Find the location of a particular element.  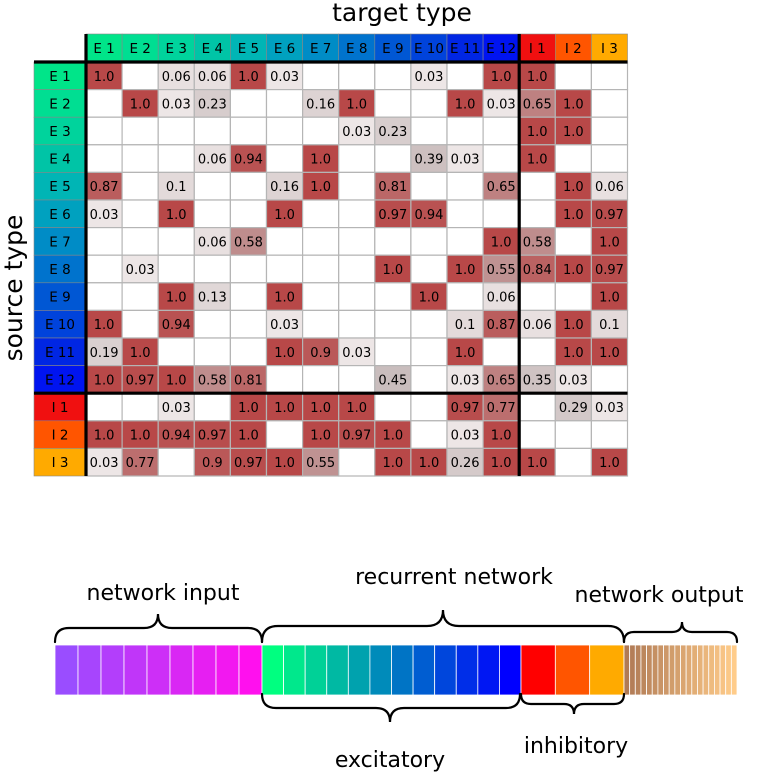

cell-value: 0.58 is located at coordinates (212, 380).